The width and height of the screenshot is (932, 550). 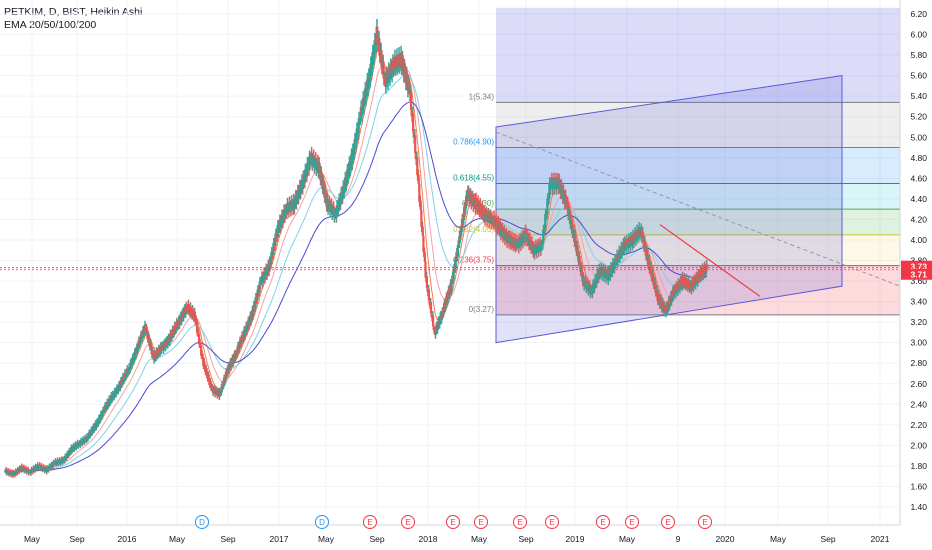 What do you see at coordinates (918, 117) in the screenshot?
I see `price-tick-label: 5.20` at bounding box center [918, 117].